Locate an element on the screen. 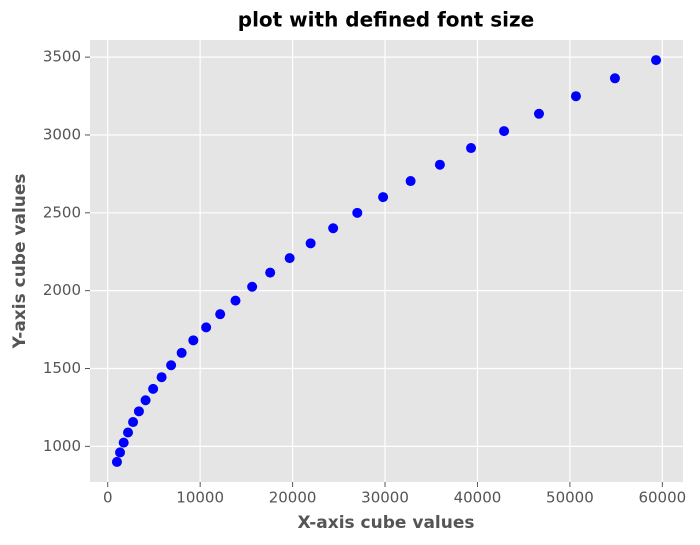  y-tick-label: 1500 is located at coordinates (62, 368).